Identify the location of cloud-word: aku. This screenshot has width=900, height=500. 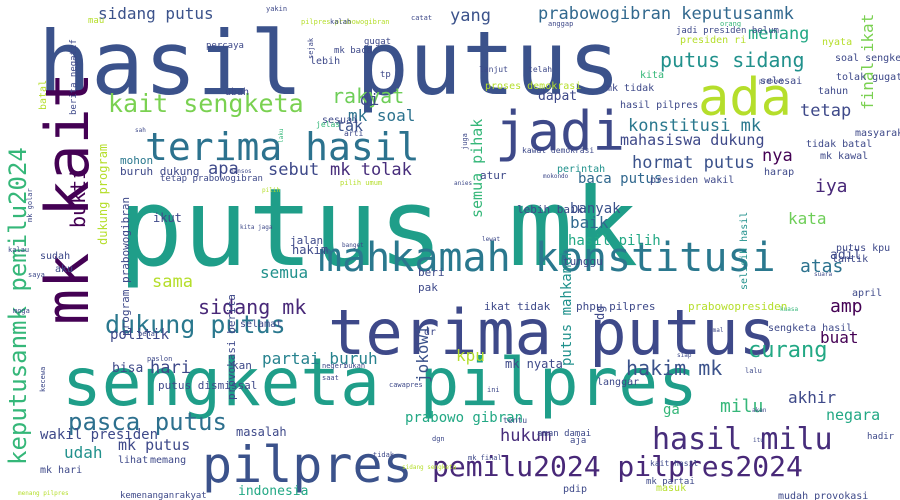
(64, 269).